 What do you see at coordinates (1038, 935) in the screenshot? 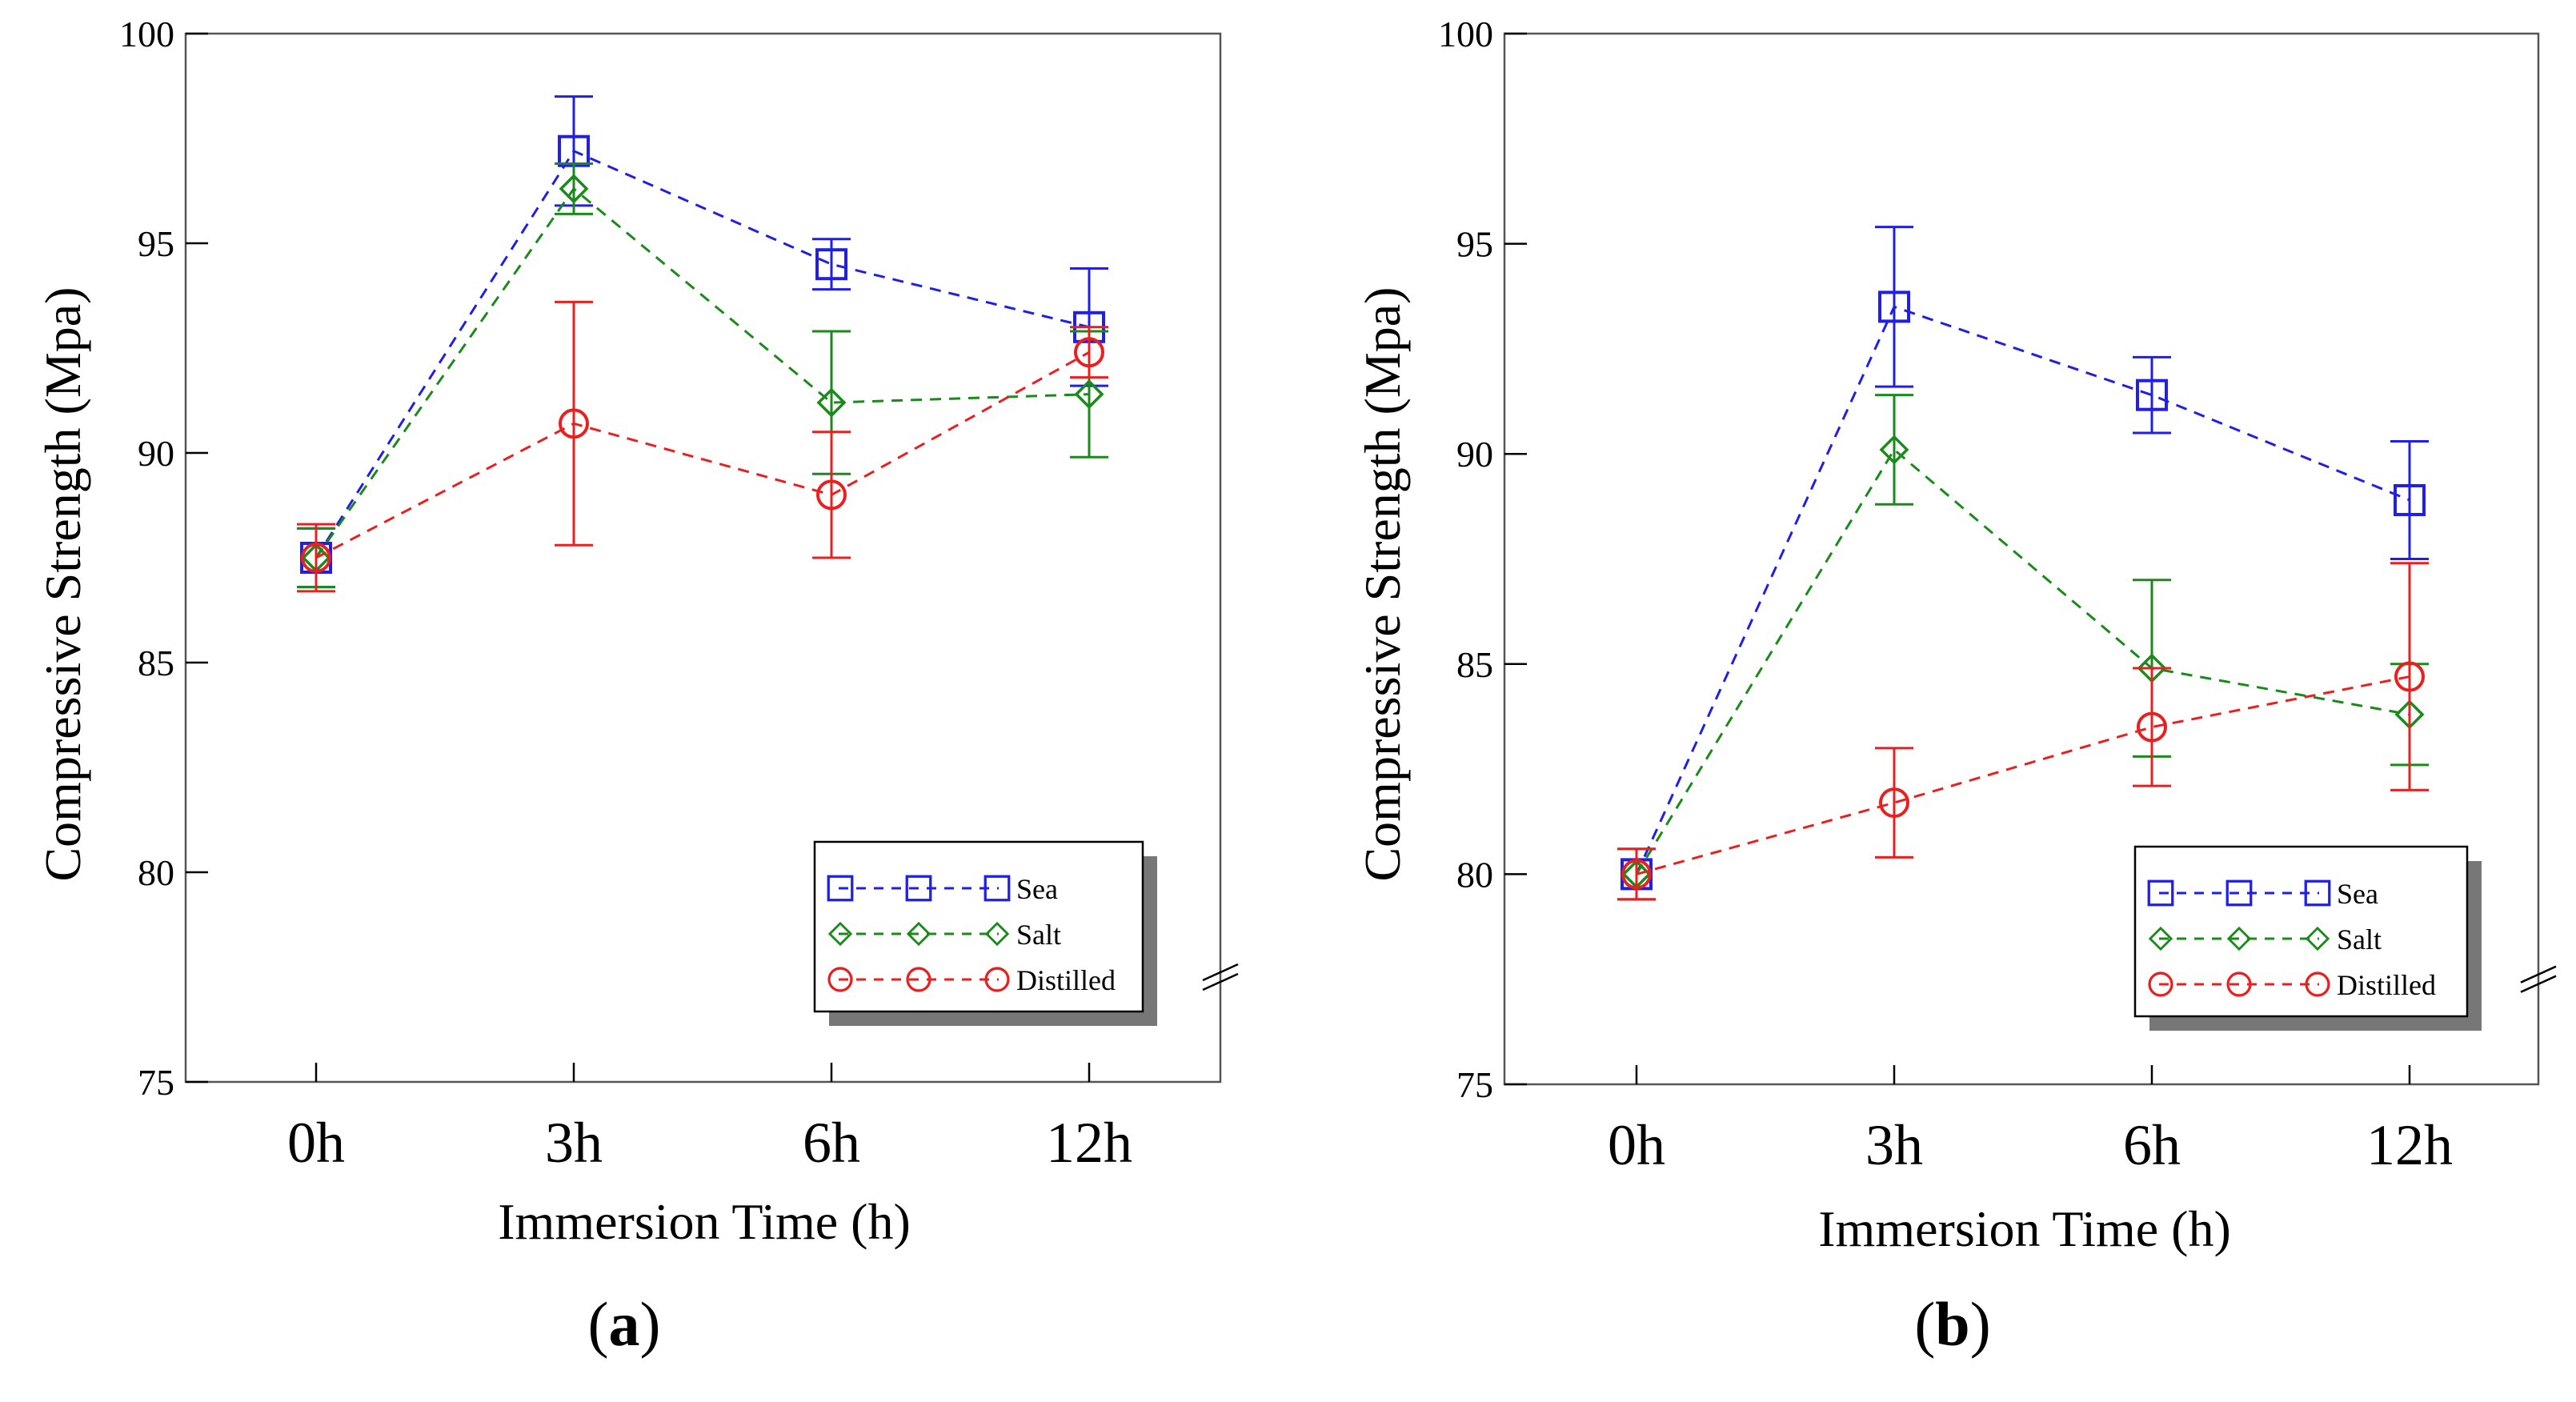
I see `legend-label-a-salt: Salt` at bounding box center [1038, 935].